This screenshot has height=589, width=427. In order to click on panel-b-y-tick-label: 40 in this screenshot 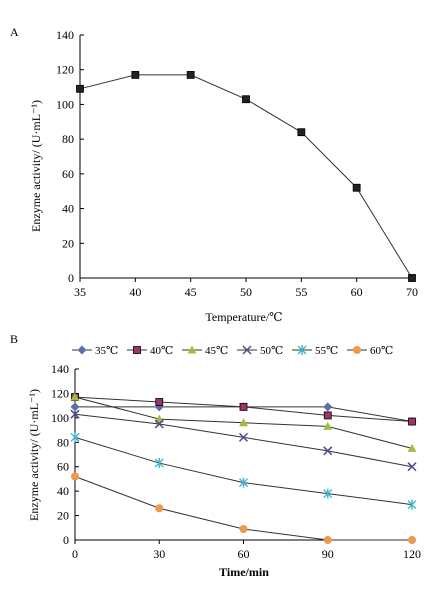, I will do `click(63, 491)`.